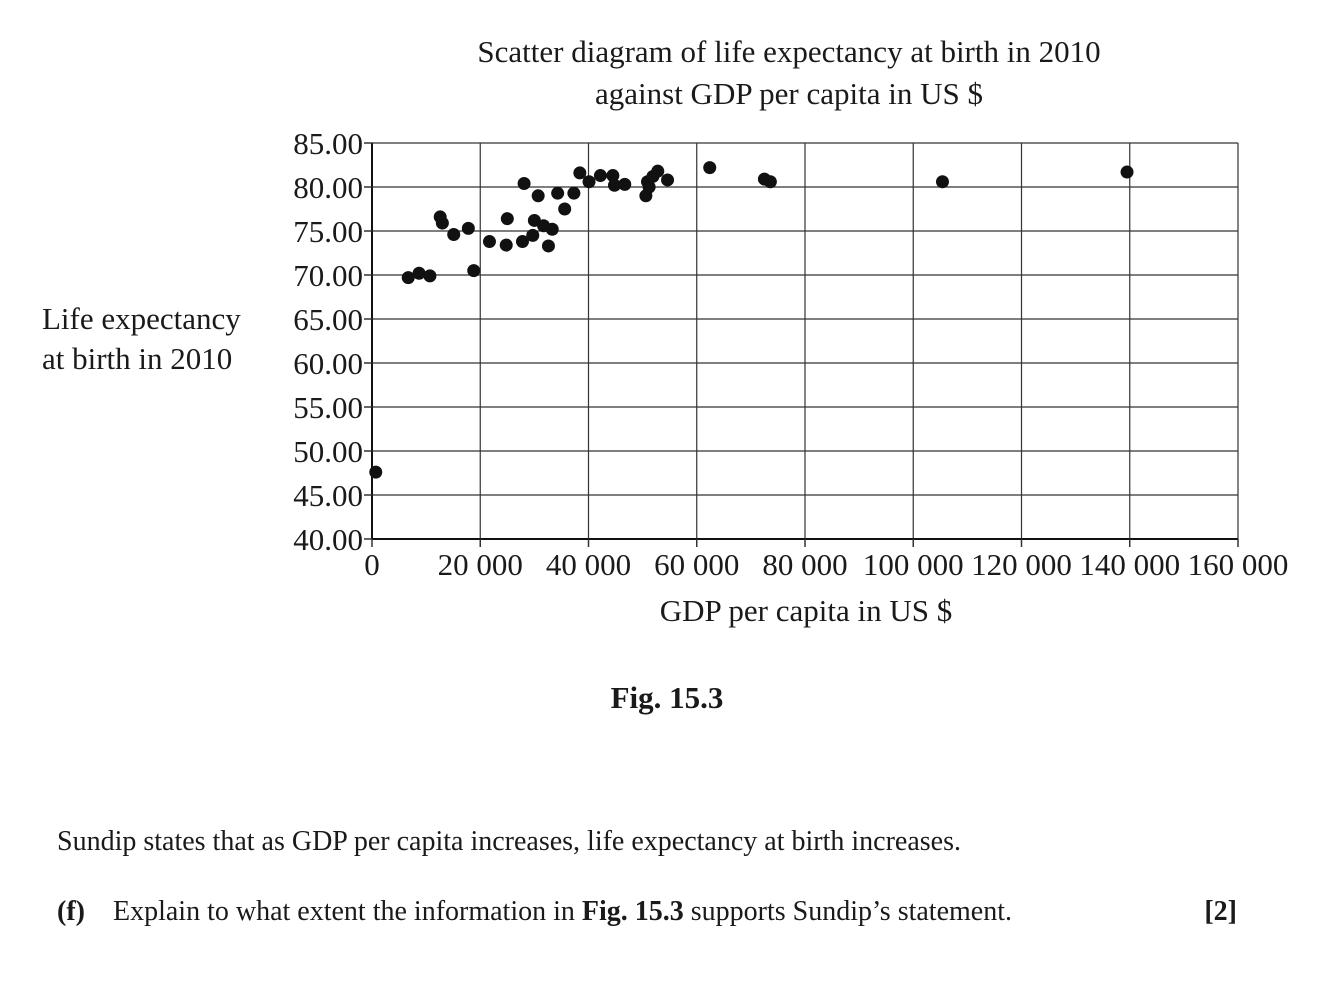  Describe the element at coordinates (328, 539) in the screenshot. I see `y-tick-label: 40.00` at that location.